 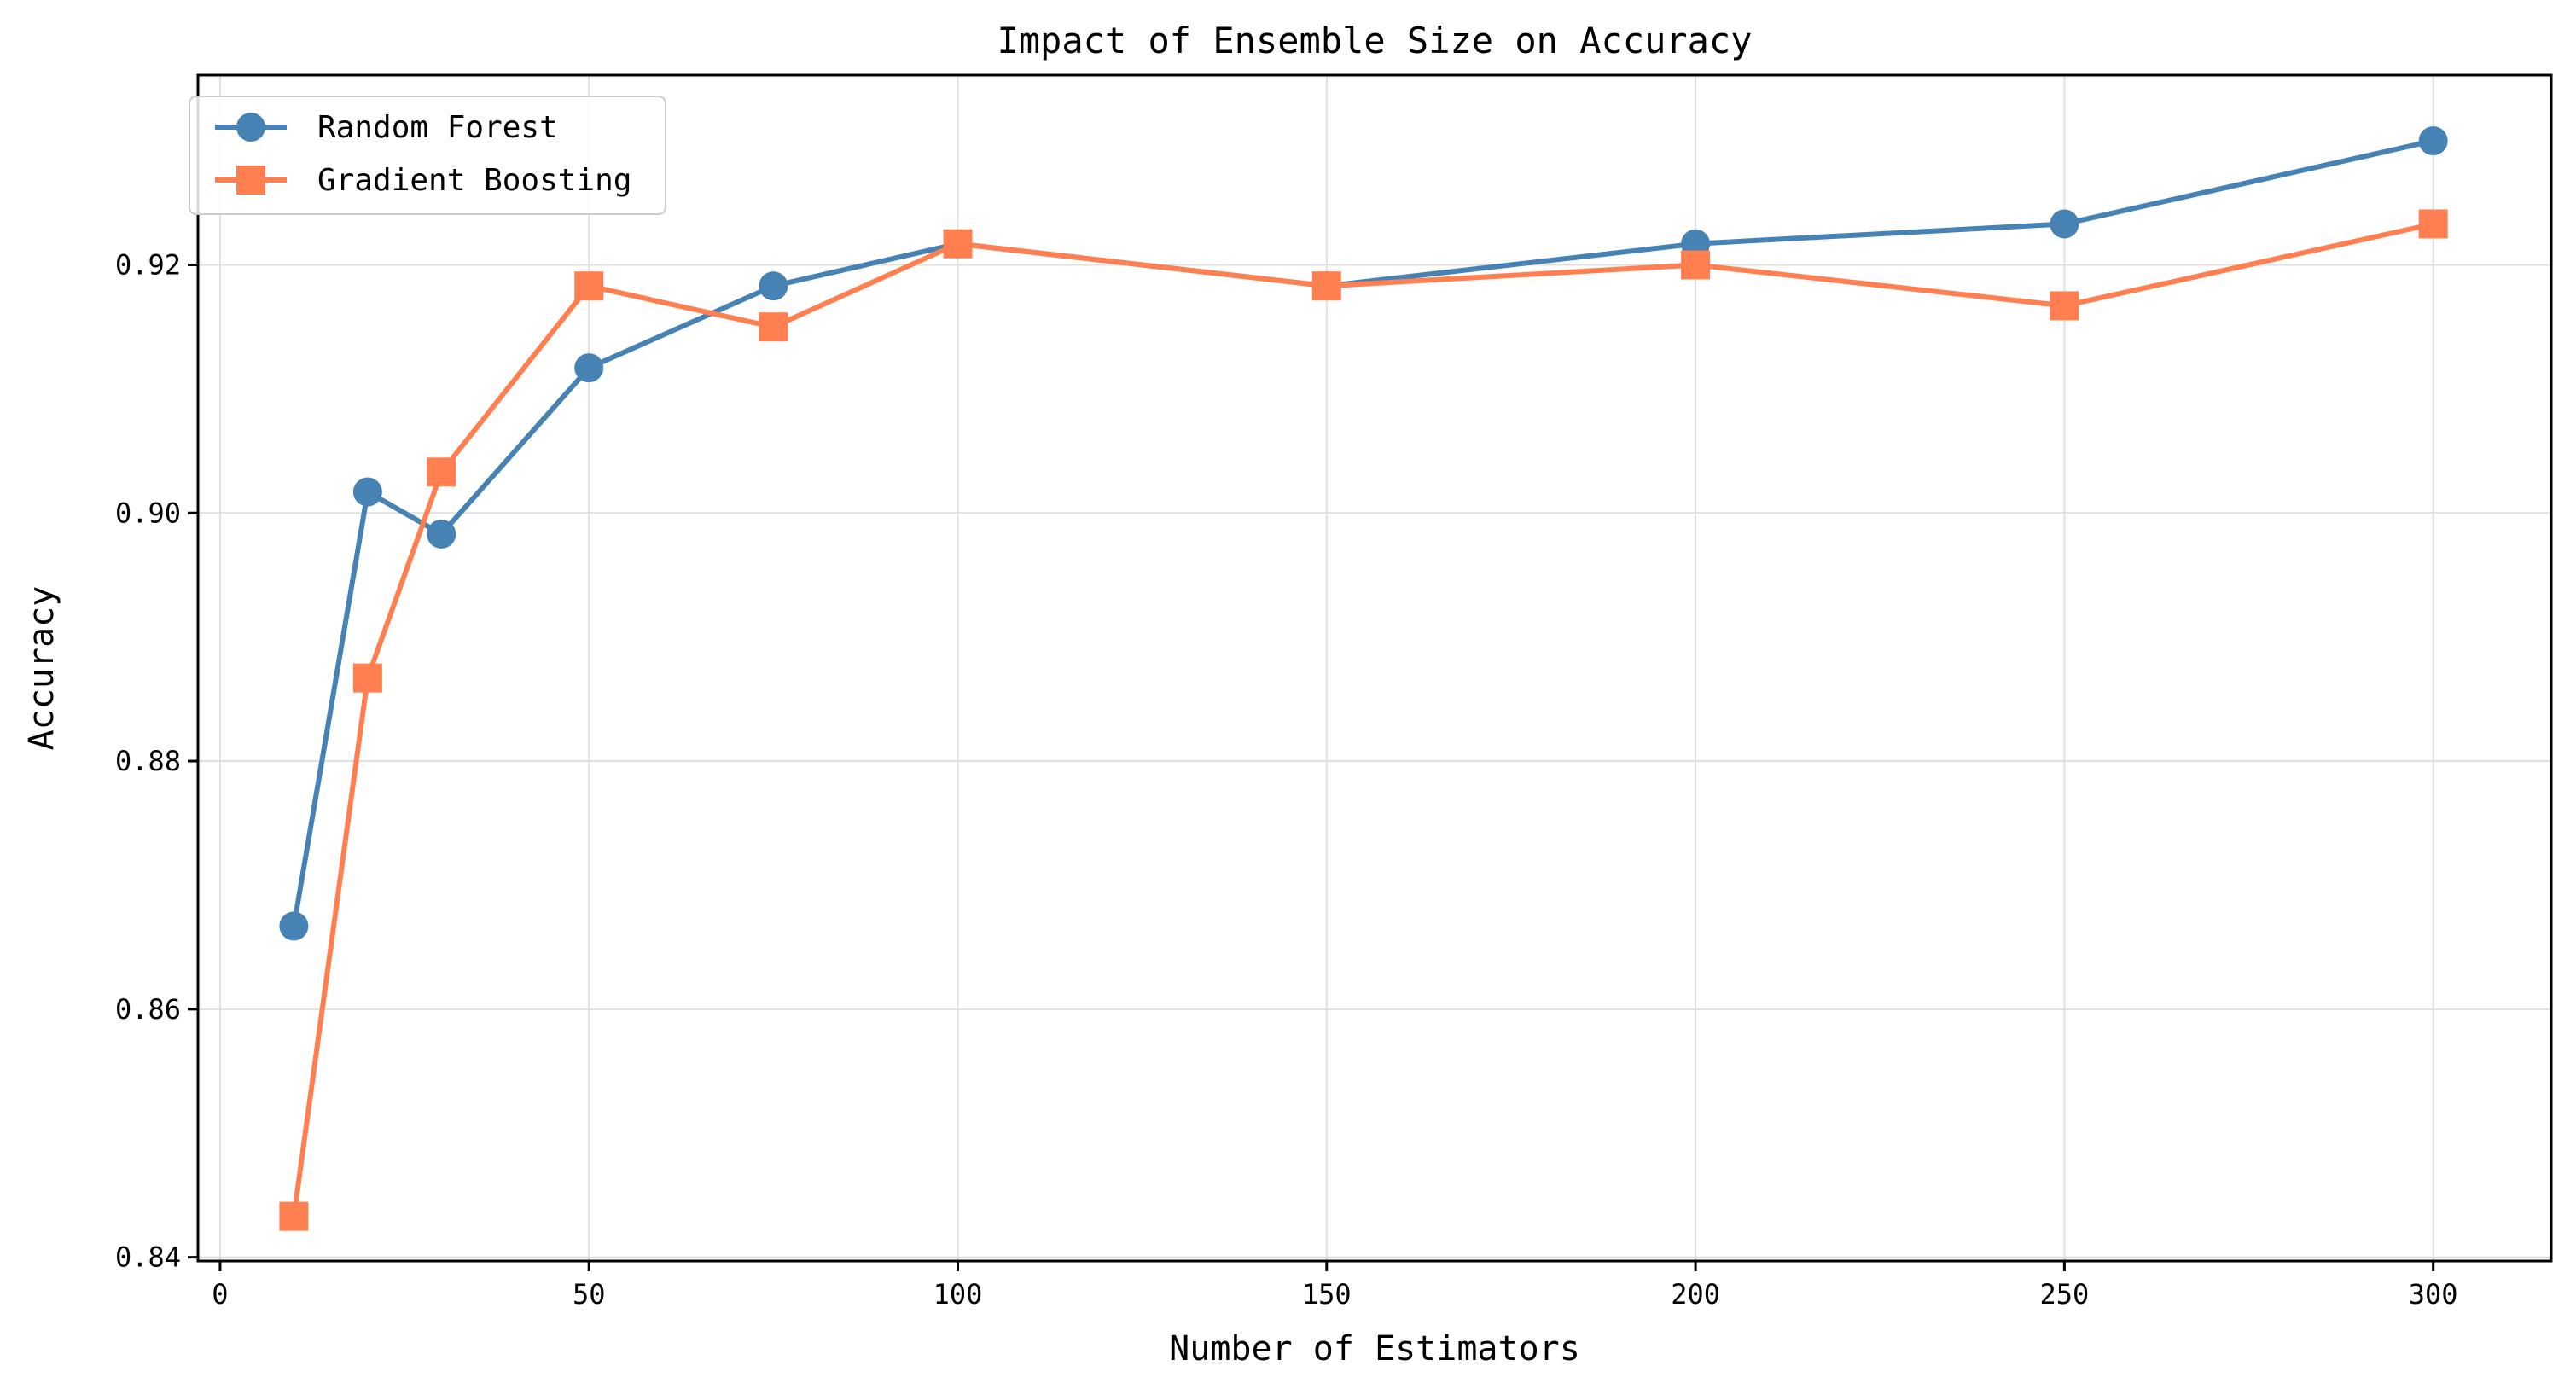 I want to click on y-tick-label: 0.86, so click(x=148, y=1009).